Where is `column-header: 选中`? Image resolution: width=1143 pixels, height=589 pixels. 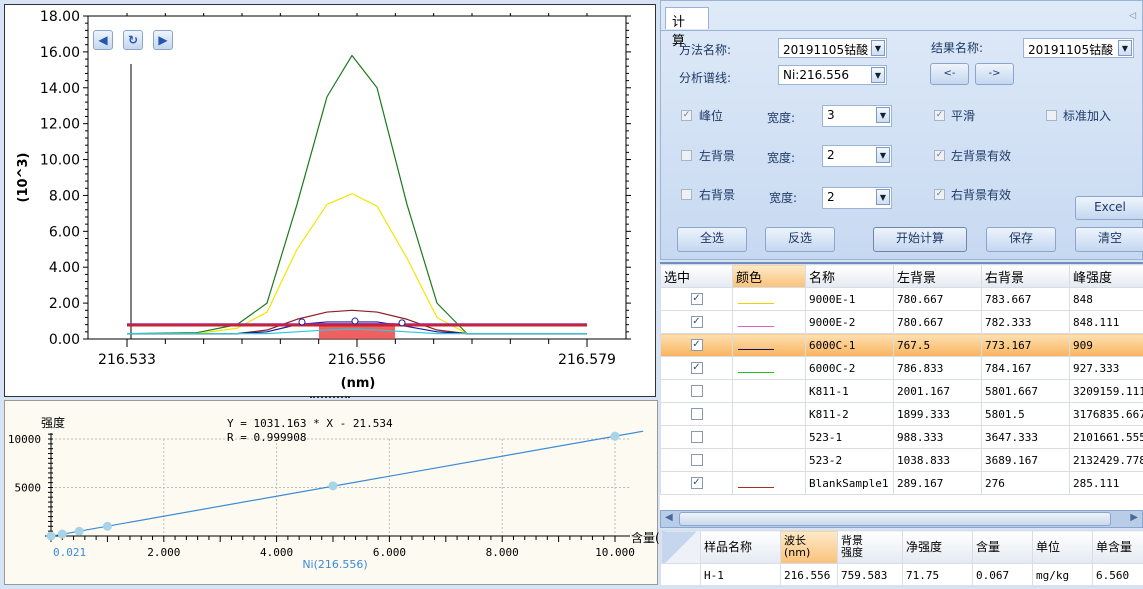
column-header: 选中 is located at coordinates (697, 276).